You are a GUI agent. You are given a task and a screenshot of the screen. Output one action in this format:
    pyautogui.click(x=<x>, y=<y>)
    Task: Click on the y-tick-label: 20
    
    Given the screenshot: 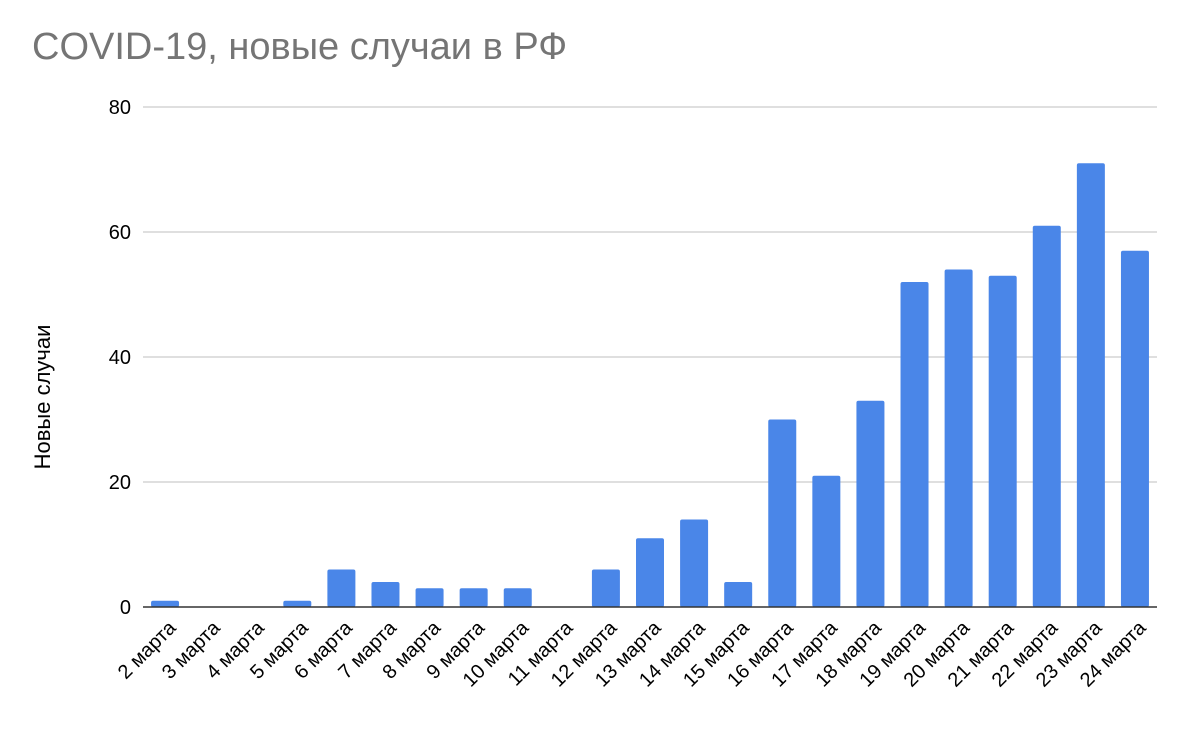 What is the action you would take?
    pyautogui.click(x=120, y=483)
    